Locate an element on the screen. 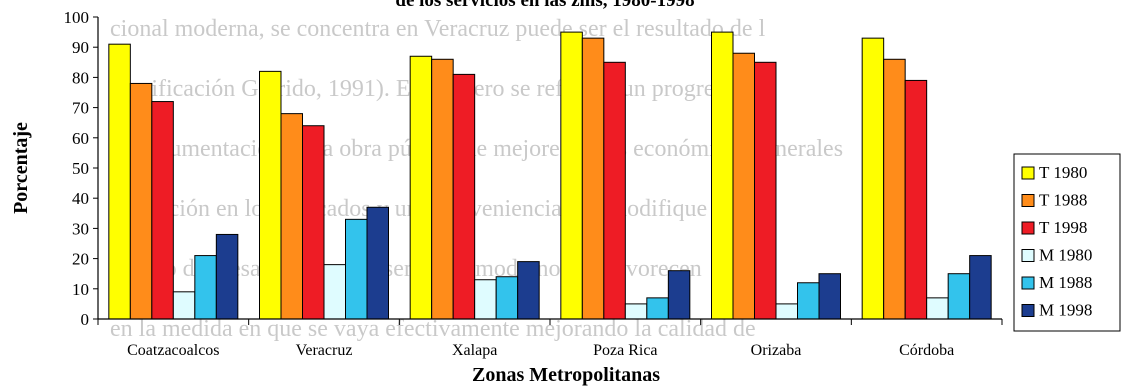  legend-label: M 1998 is located at coordinates (1065, 310).